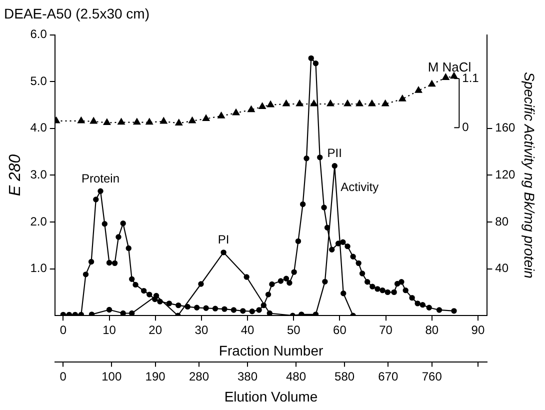  What do you see at coordinates (112, 376) in the screenshot?
I see `x2-tick-label: 100` at bounding box center [112, 376].